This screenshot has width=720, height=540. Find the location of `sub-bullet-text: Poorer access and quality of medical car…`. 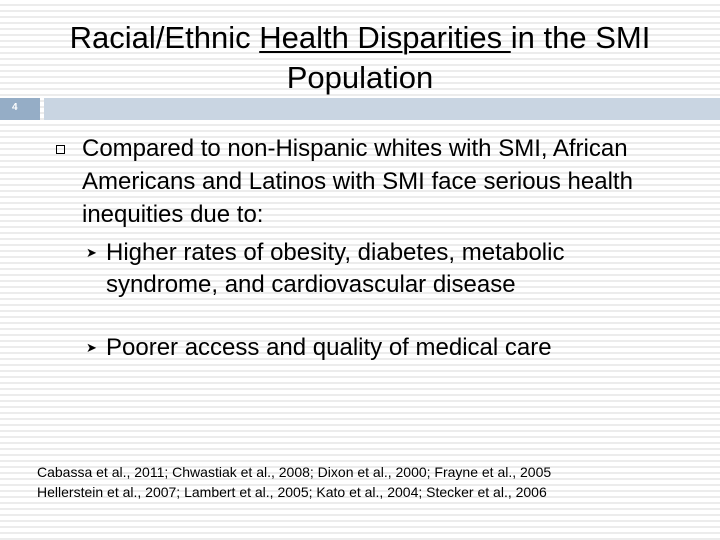

sub-bullet-text: Poorer access and quality of medical car… is located at coordinates (329, 347).